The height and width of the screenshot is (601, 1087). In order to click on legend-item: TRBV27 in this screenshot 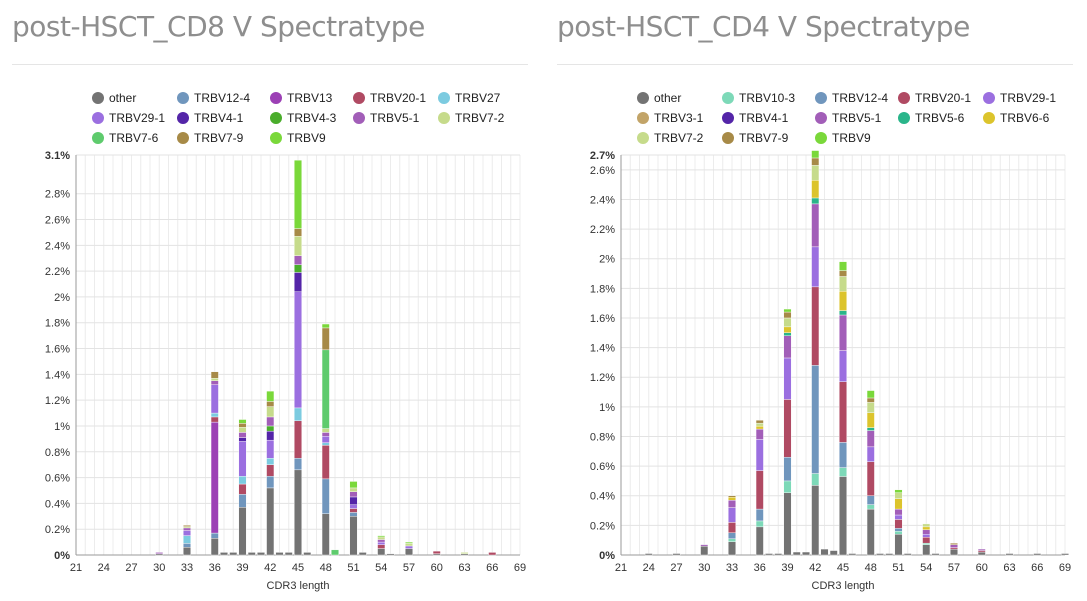, I will do `click(469, 98)`.